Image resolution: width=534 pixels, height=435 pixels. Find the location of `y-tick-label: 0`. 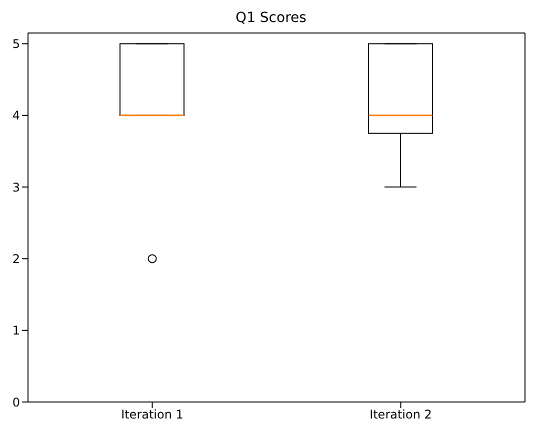

y-tick-label: 0 is located at coordinates (16, 402).